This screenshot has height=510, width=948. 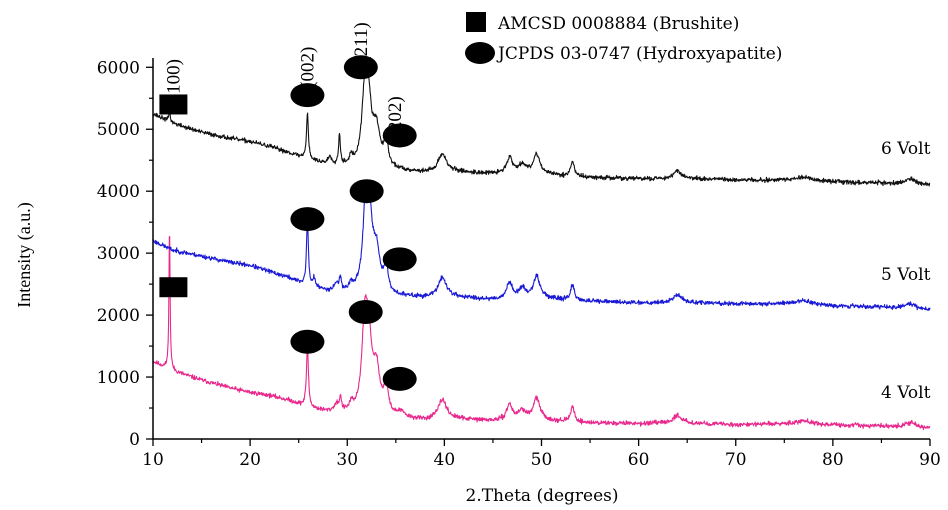 What do you see at coordinates (347, 460) in the screenshot?
I see `x-tick-label: 30` at bounding box center [347, 460].